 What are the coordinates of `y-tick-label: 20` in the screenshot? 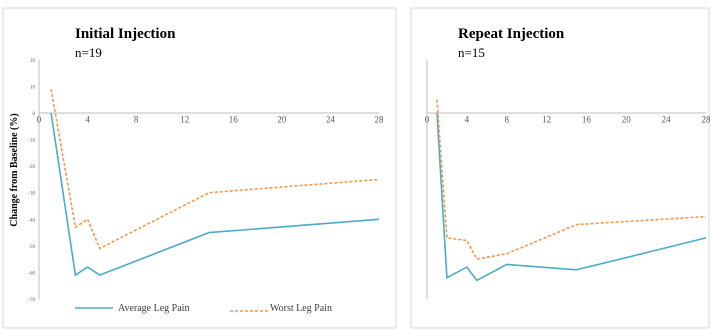 It's located at (33, 61).